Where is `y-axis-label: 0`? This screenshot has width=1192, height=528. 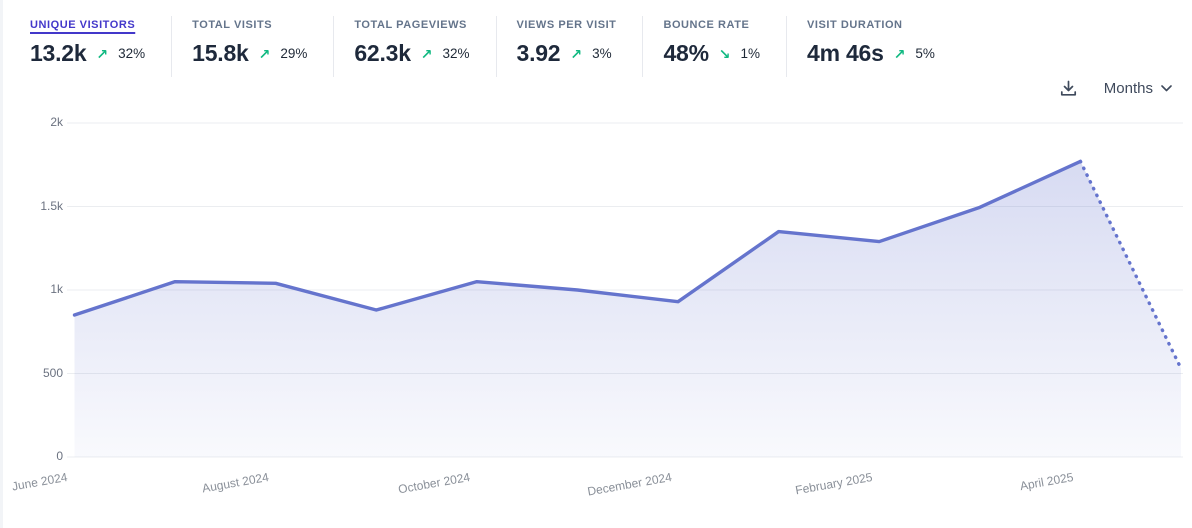 y-axis-label: 0 is located at coordinates (59, 456).